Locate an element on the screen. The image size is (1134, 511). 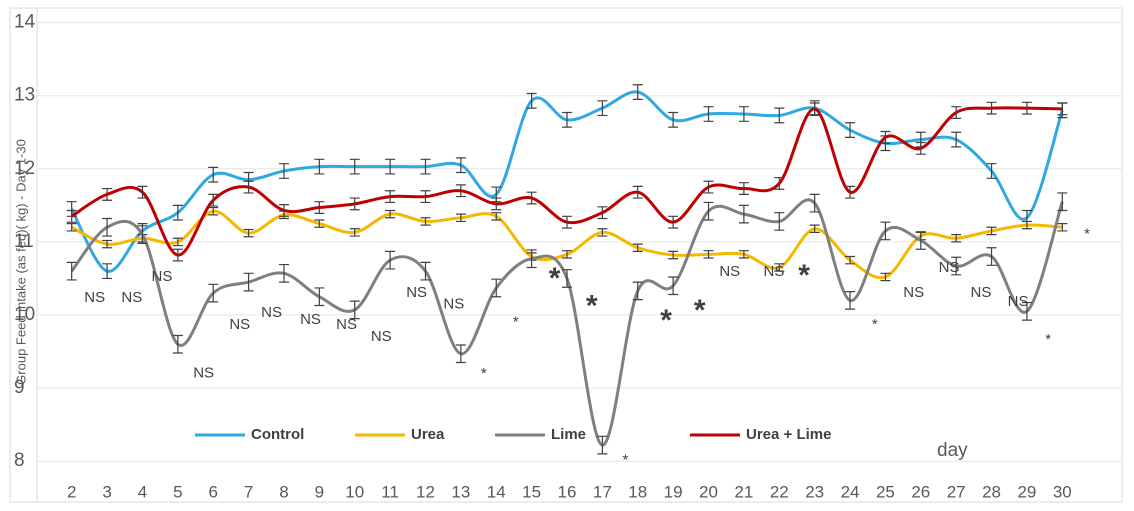
y-tick-label: 11 is located at coordinates (24, 241).